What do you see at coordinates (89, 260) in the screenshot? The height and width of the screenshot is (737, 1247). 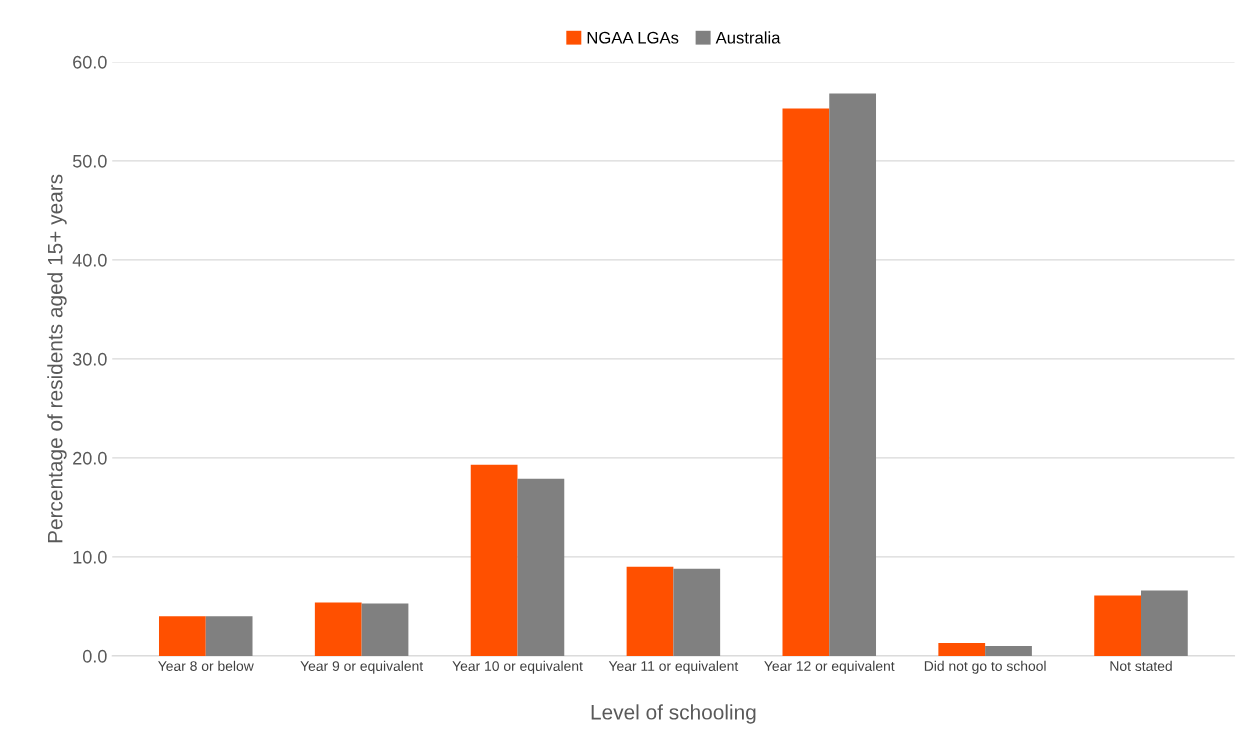 I see `y-tick-label: 40.0` at bounding box center [89, 260].